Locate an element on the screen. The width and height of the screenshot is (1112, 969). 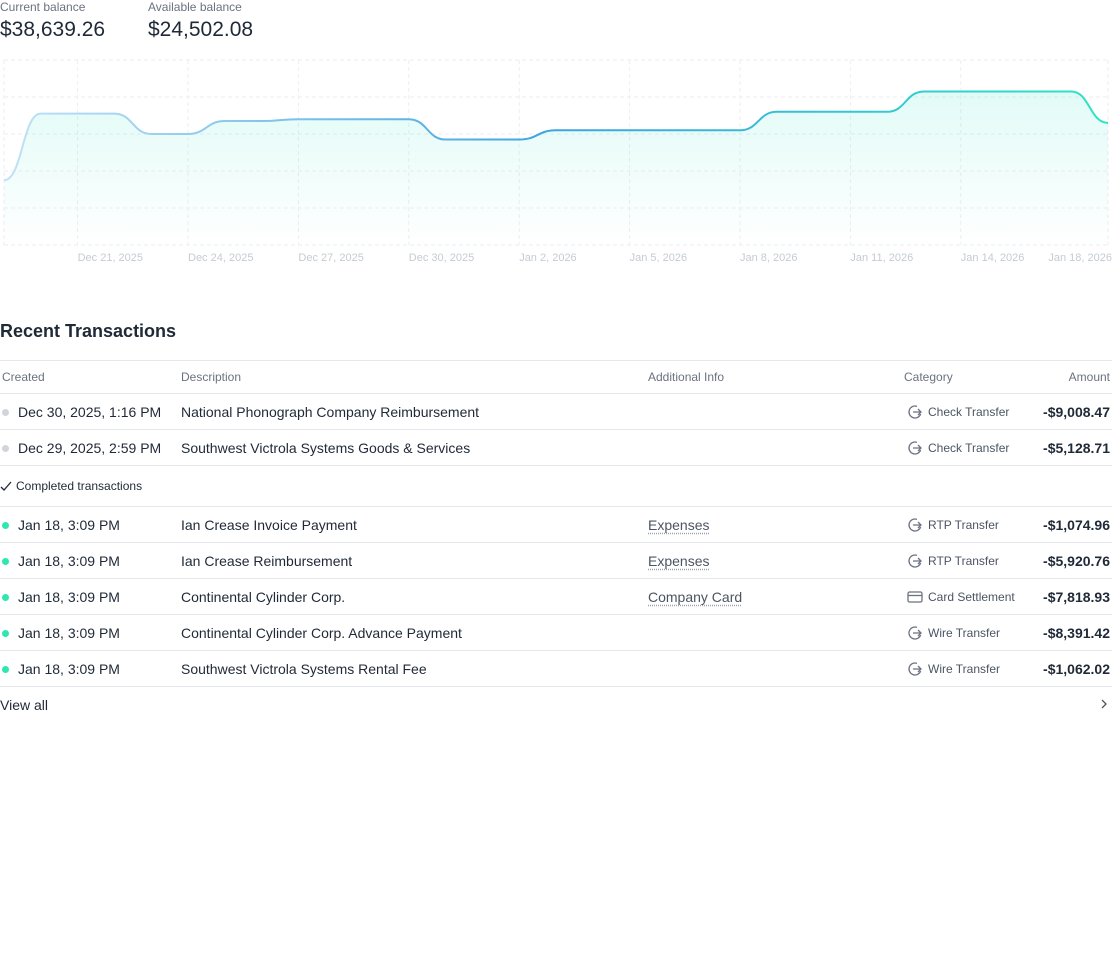
x-tick-label: Jan 5, 2026 is located at coordinates (659, 258).